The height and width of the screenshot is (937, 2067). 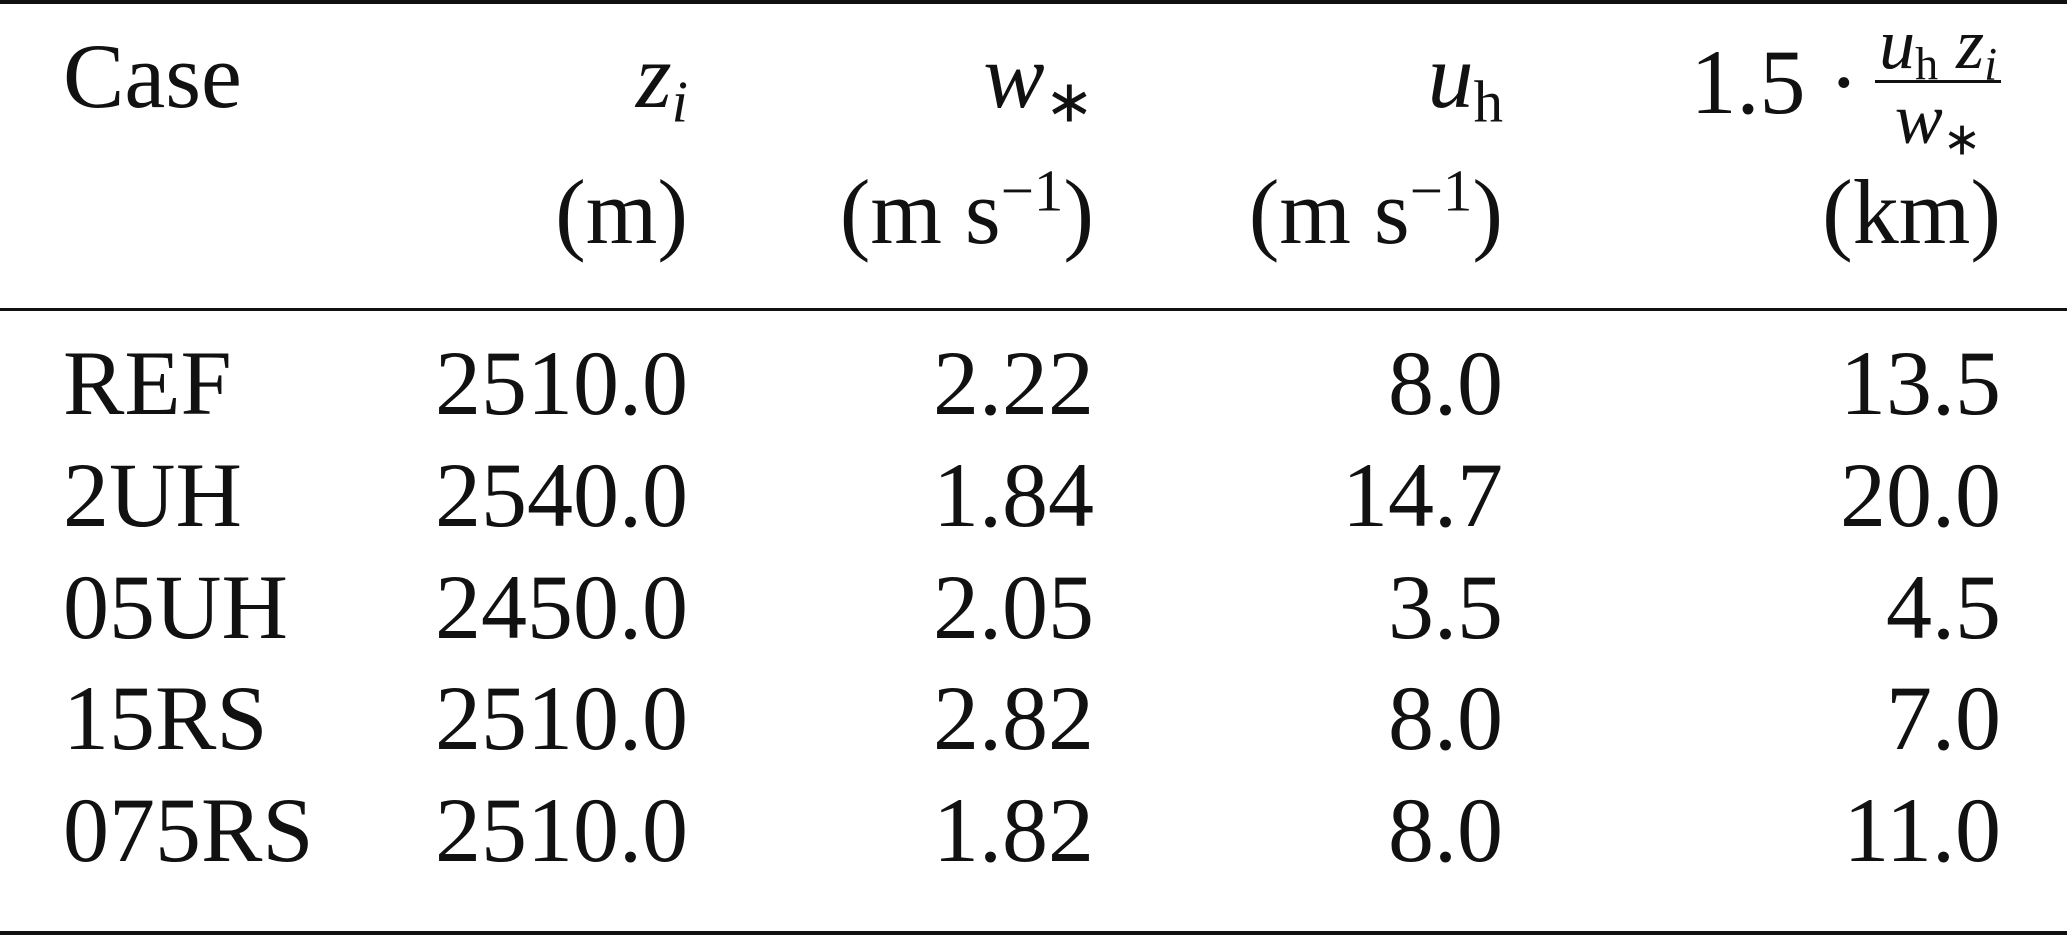 What do you see at coordinates (152, 76) in the screenshot?
I see `header-case: Case` at bounding box center [152, 76].